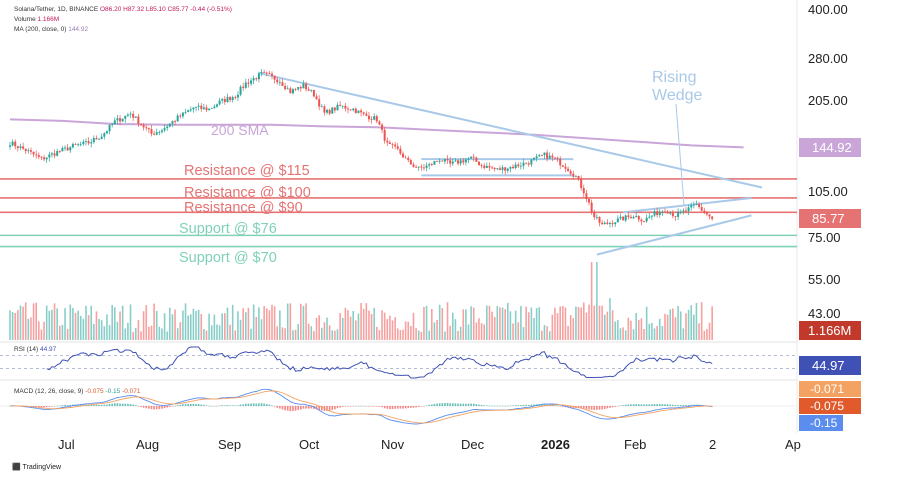  What do you see at coordinates (36, 467) in the screenshot?
I see `tradingview-brand: ⬛ TradingView` at bounding box center [36, 467].